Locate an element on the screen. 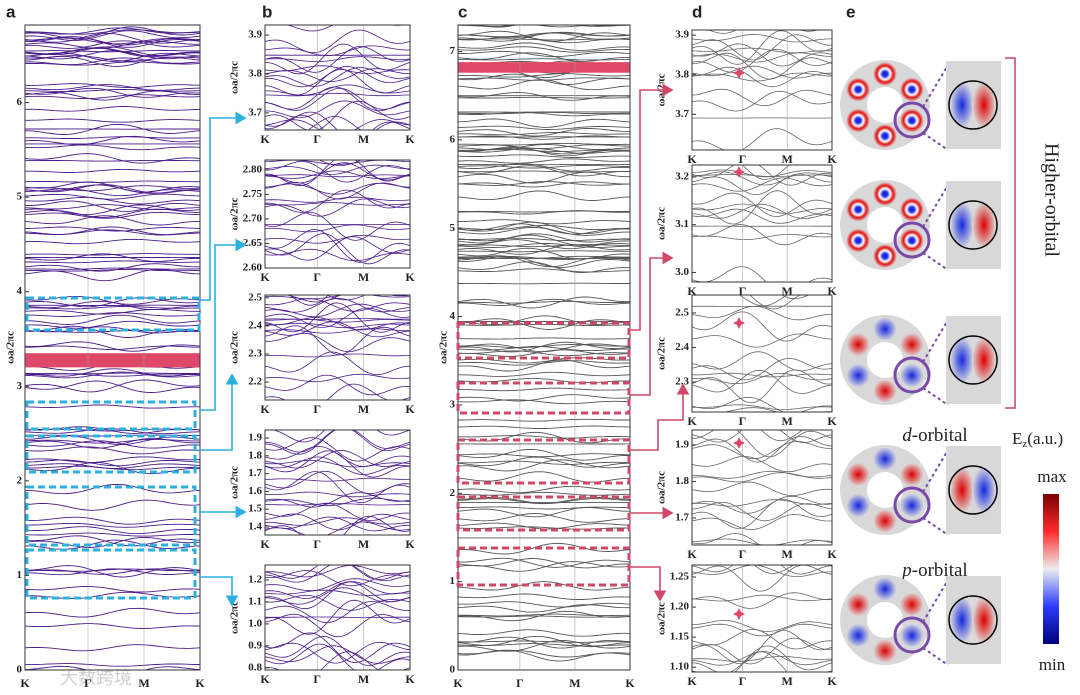 The image size is (1080, 695). zoom-circle is located at coordinates (973, 105).